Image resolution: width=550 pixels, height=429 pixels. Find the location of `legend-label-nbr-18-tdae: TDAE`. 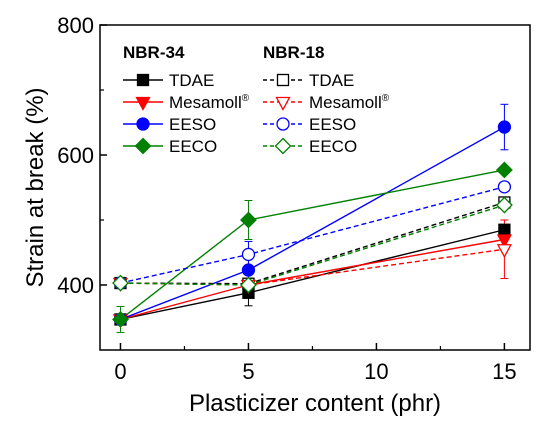

legend-label-nbr-18-tdae: TDAE is located at coordinates (331, 80).